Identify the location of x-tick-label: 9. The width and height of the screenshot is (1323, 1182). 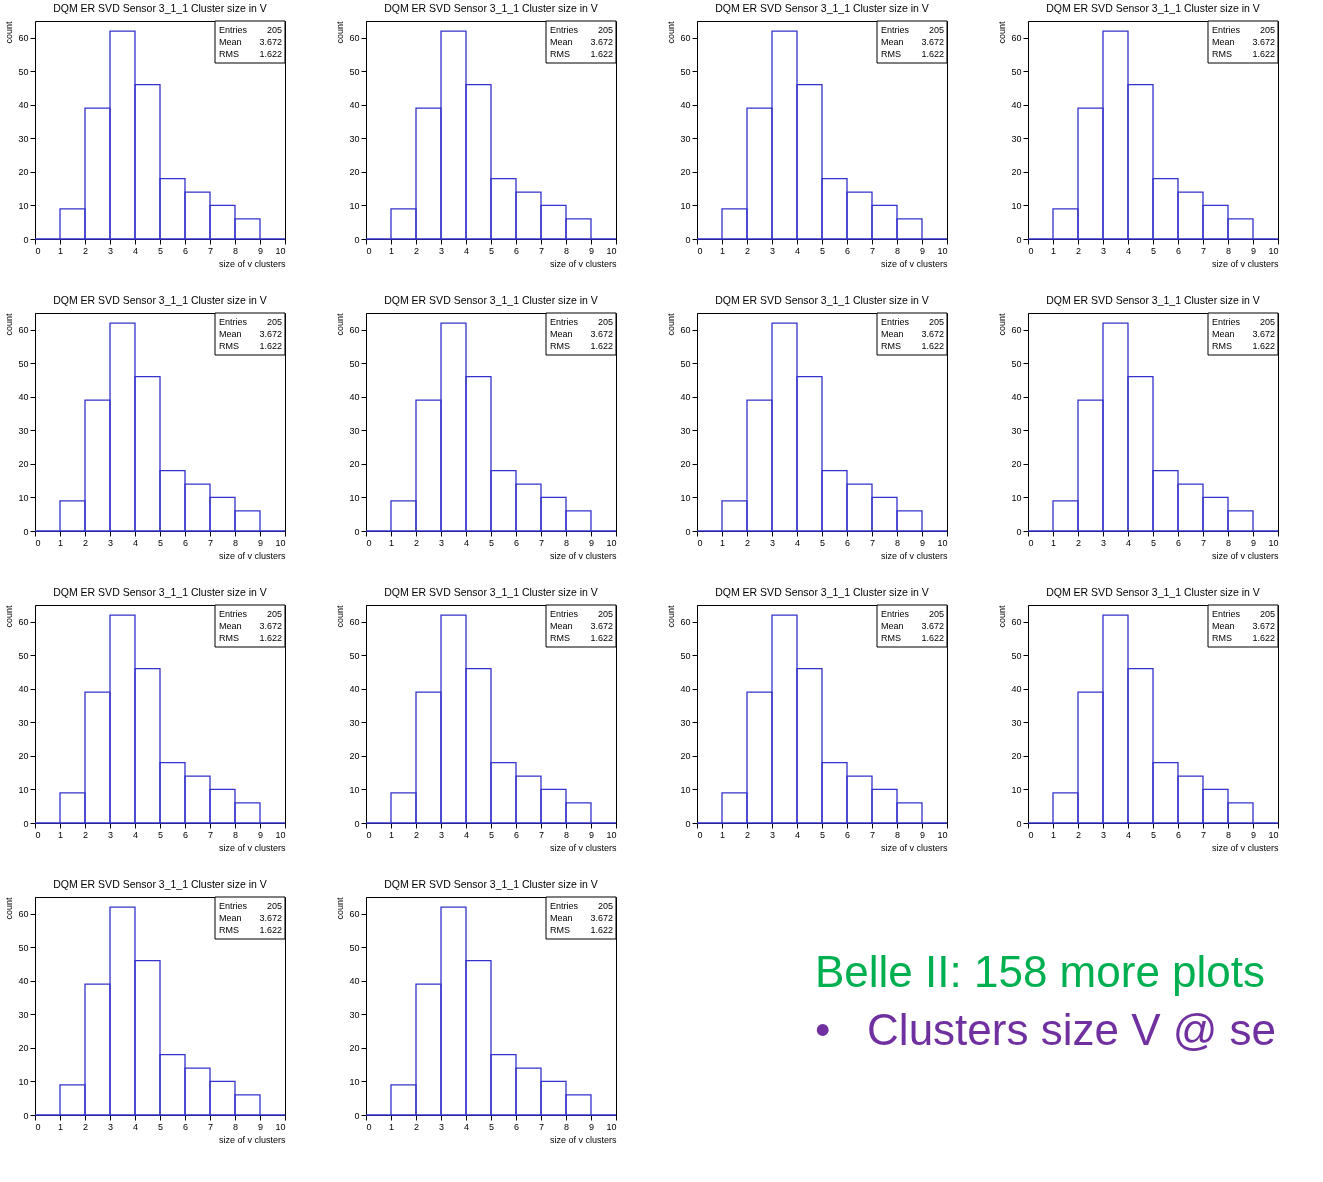
(1253, 542).